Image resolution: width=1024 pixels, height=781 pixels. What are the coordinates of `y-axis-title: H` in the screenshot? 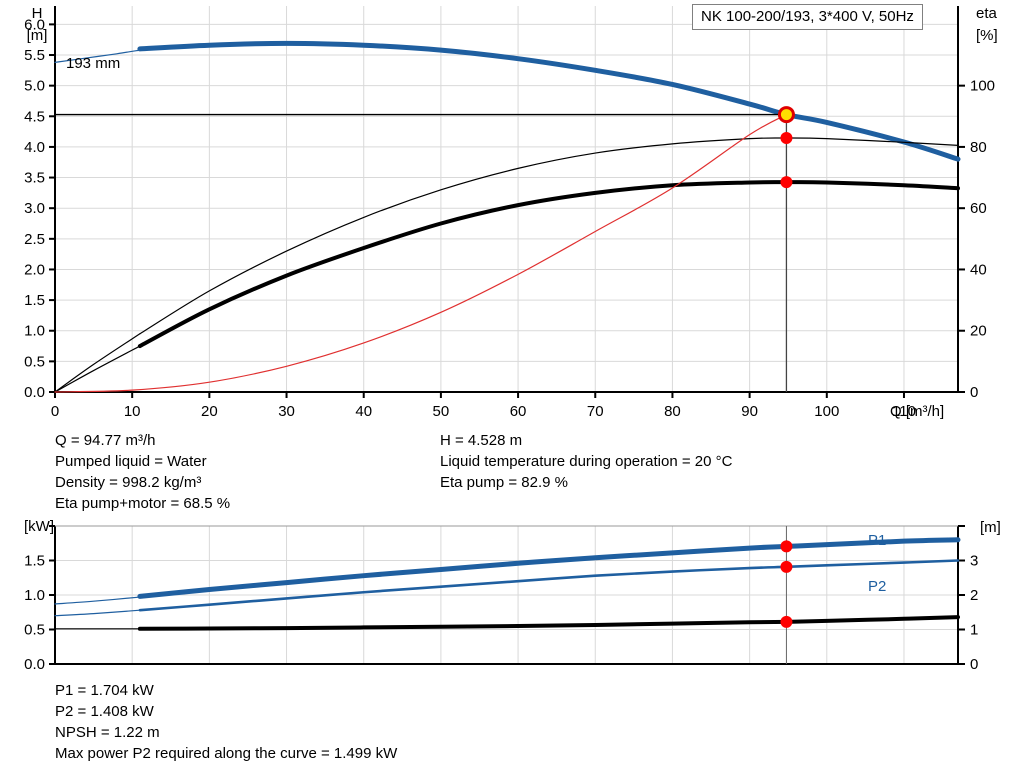 It's located at (37, 13).